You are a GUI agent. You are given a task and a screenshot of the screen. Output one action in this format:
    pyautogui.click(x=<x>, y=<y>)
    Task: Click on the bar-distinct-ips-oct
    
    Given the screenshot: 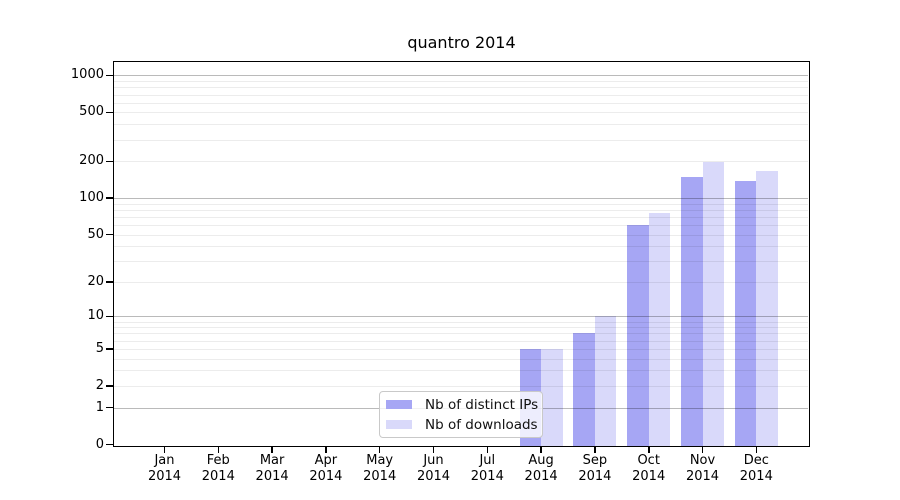 What is the action you would take?
    pyautogui.click(x=638, y=335)
    